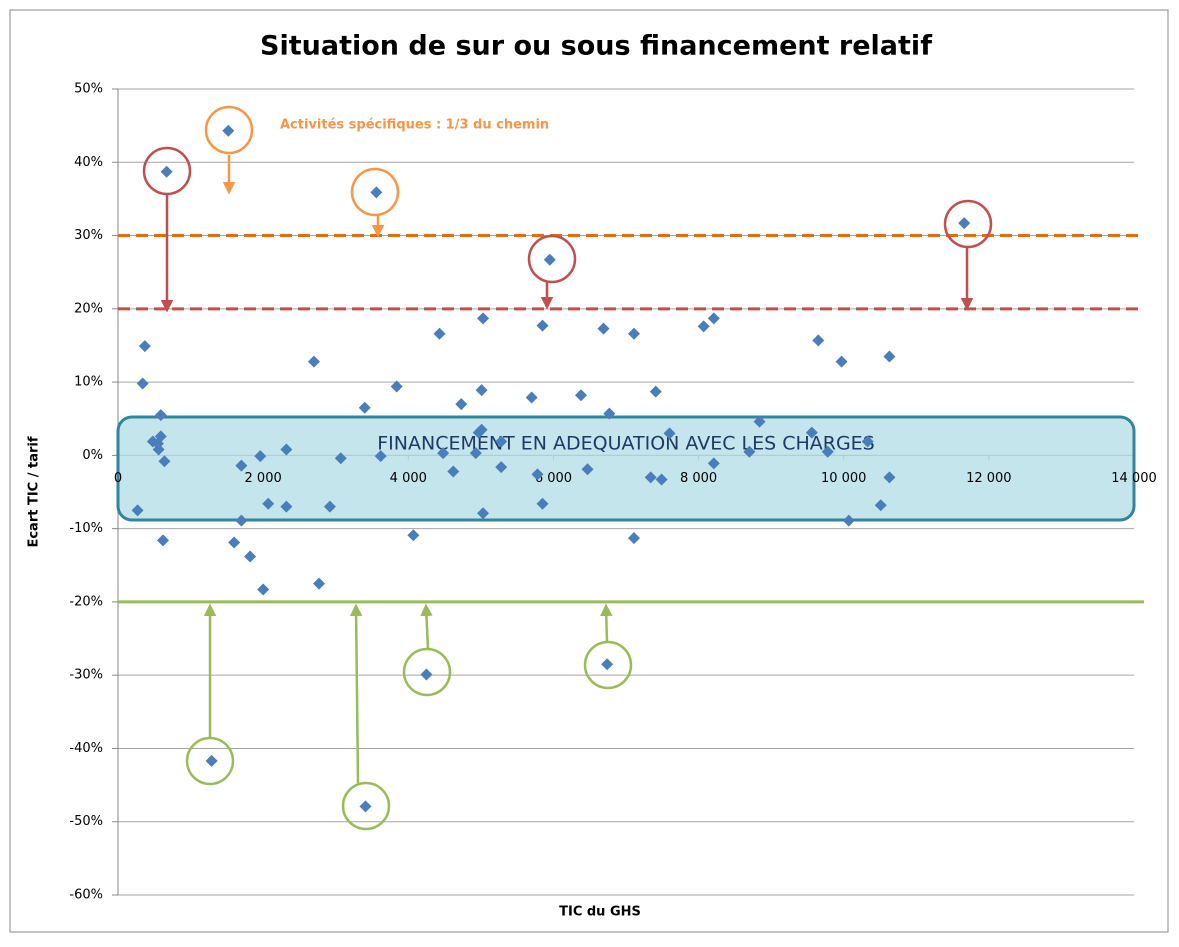 This screenshot has width=1179, height=947. I want to click on x-tick-label: 12 000, so click(989, 478).